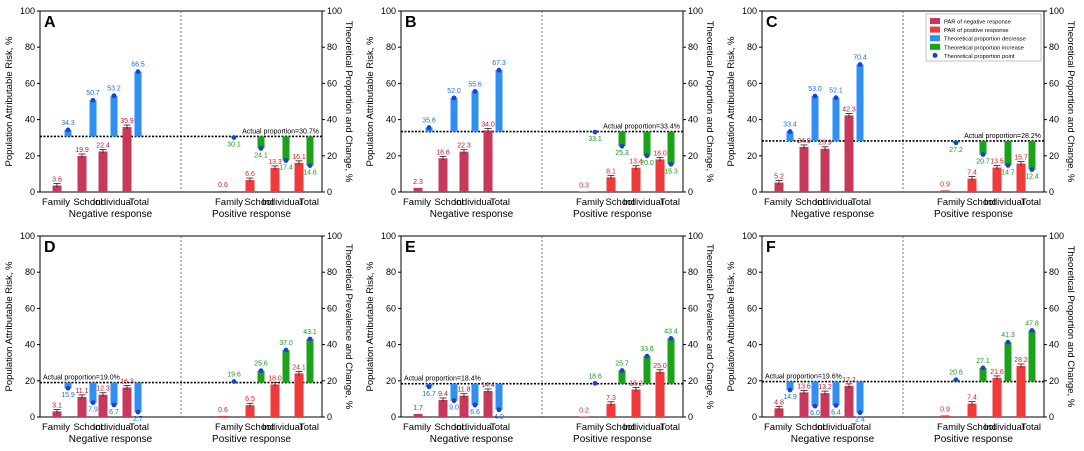 This screenshot has height=451, width=1084. What do you see at coordinates (771, 247) in the screenshot?
I see `panel-letter: F` at bounding box center [771, 247].